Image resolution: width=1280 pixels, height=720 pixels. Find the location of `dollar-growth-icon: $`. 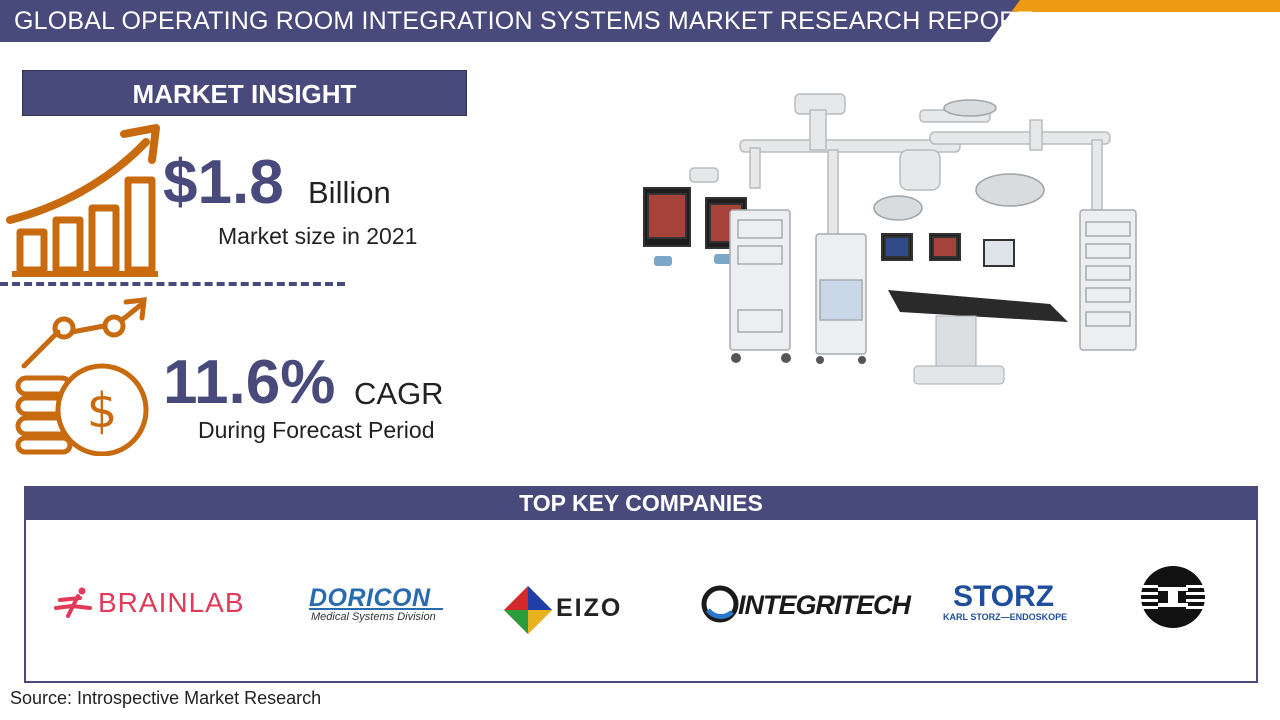

dollar-growth-icon: $ is located at coordinates (82, 376).